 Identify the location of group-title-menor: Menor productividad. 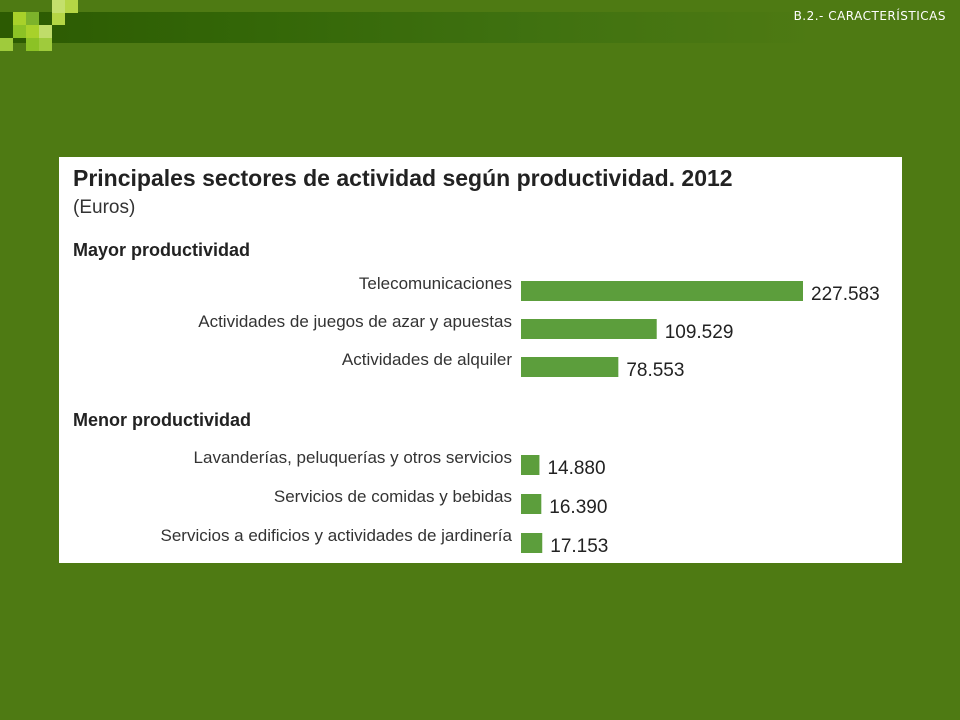
(162, 420).